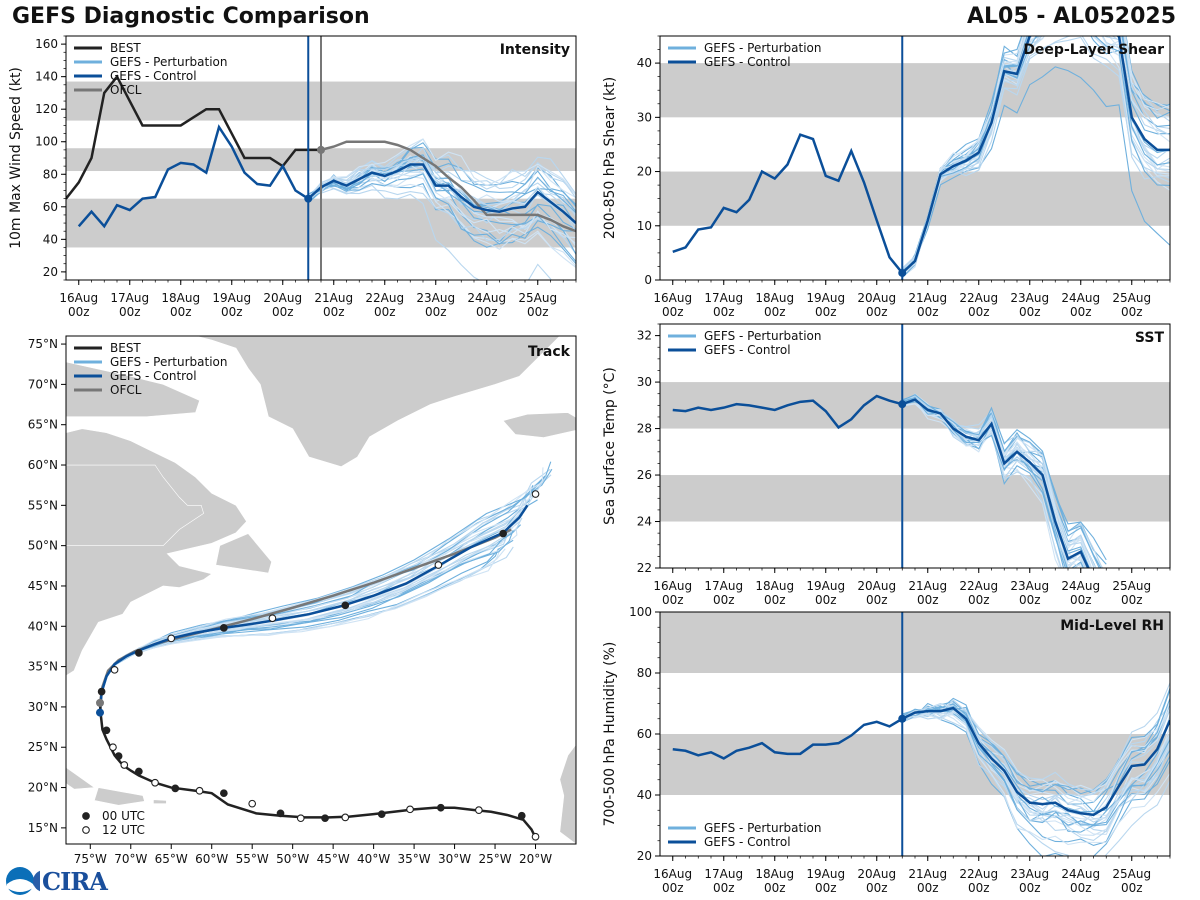 Image resolution: width=1200 pixels, height=900 pixels. What do you see at coordinates (644, 429) in the screenshot?
I see `y-tick-label: 28` at bounding box center [644, 429].